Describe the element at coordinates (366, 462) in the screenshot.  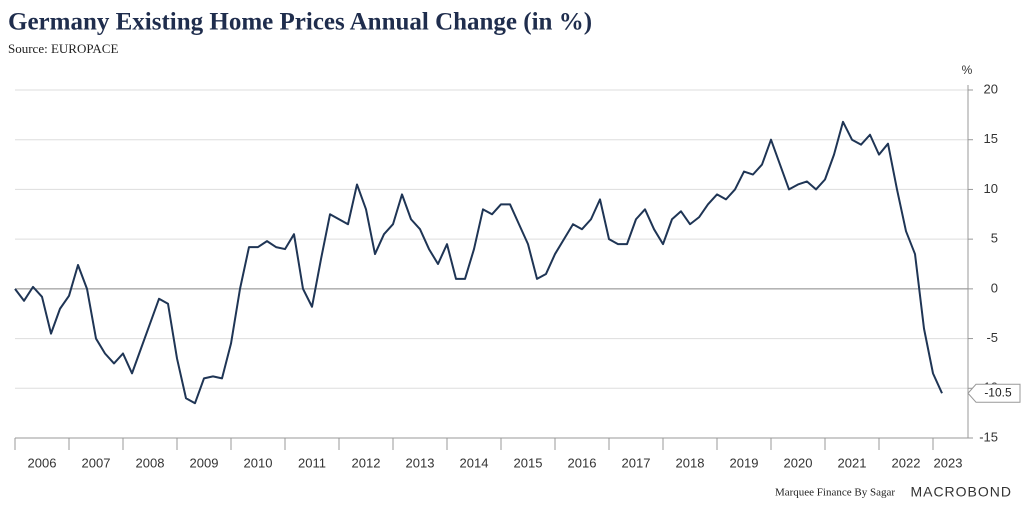
I see `x-tick-label: 2012` at that location.